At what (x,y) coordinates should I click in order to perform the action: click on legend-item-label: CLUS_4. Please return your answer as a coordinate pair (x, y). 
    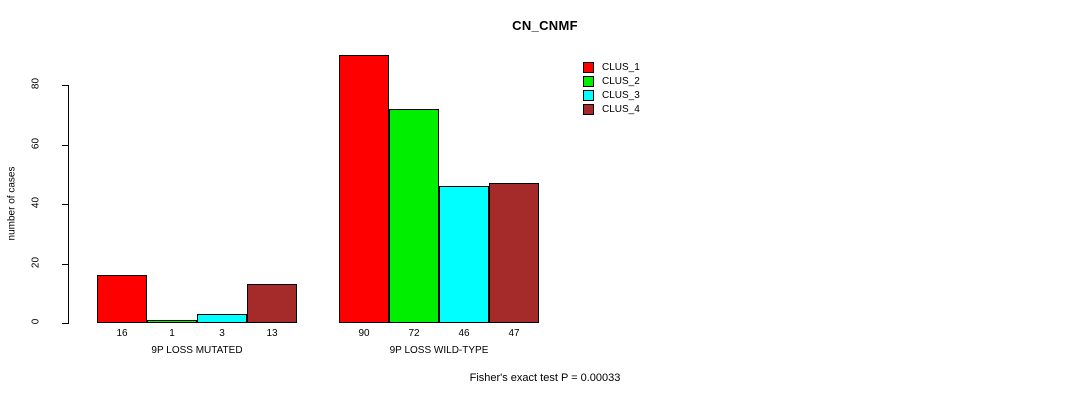
    Looking at the image, I should click on (621, 109).